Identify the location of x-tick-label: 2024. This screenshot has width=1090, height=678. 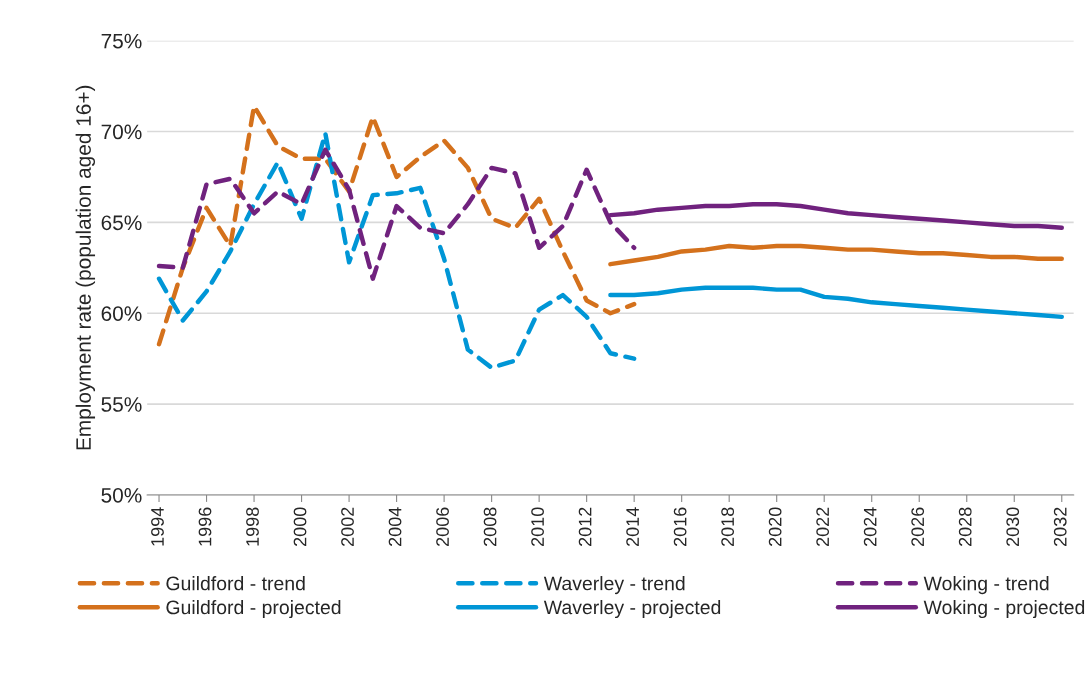
(870, 526).